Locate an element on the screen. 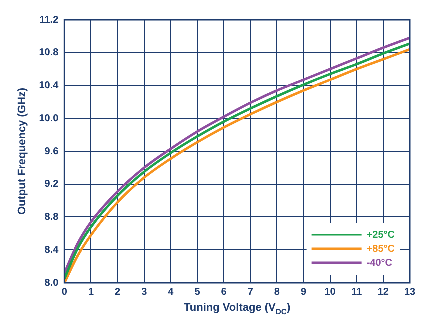 The image size is (432, 331). x-tick-label: 1 is located at coordinates (91, 292).